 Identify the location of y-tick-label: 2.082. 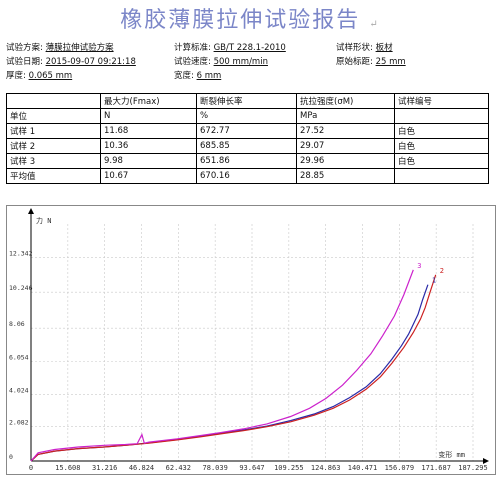
(19, 423).